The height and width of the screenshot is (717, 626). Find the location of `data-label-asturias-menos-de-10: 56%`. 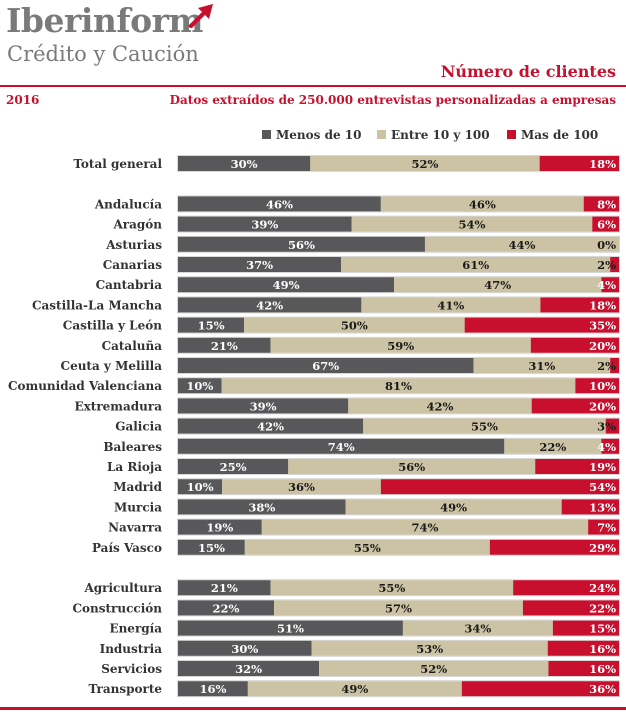

data-label-asturias-menos-de-10: 56% is located at coordinates (301, 245).